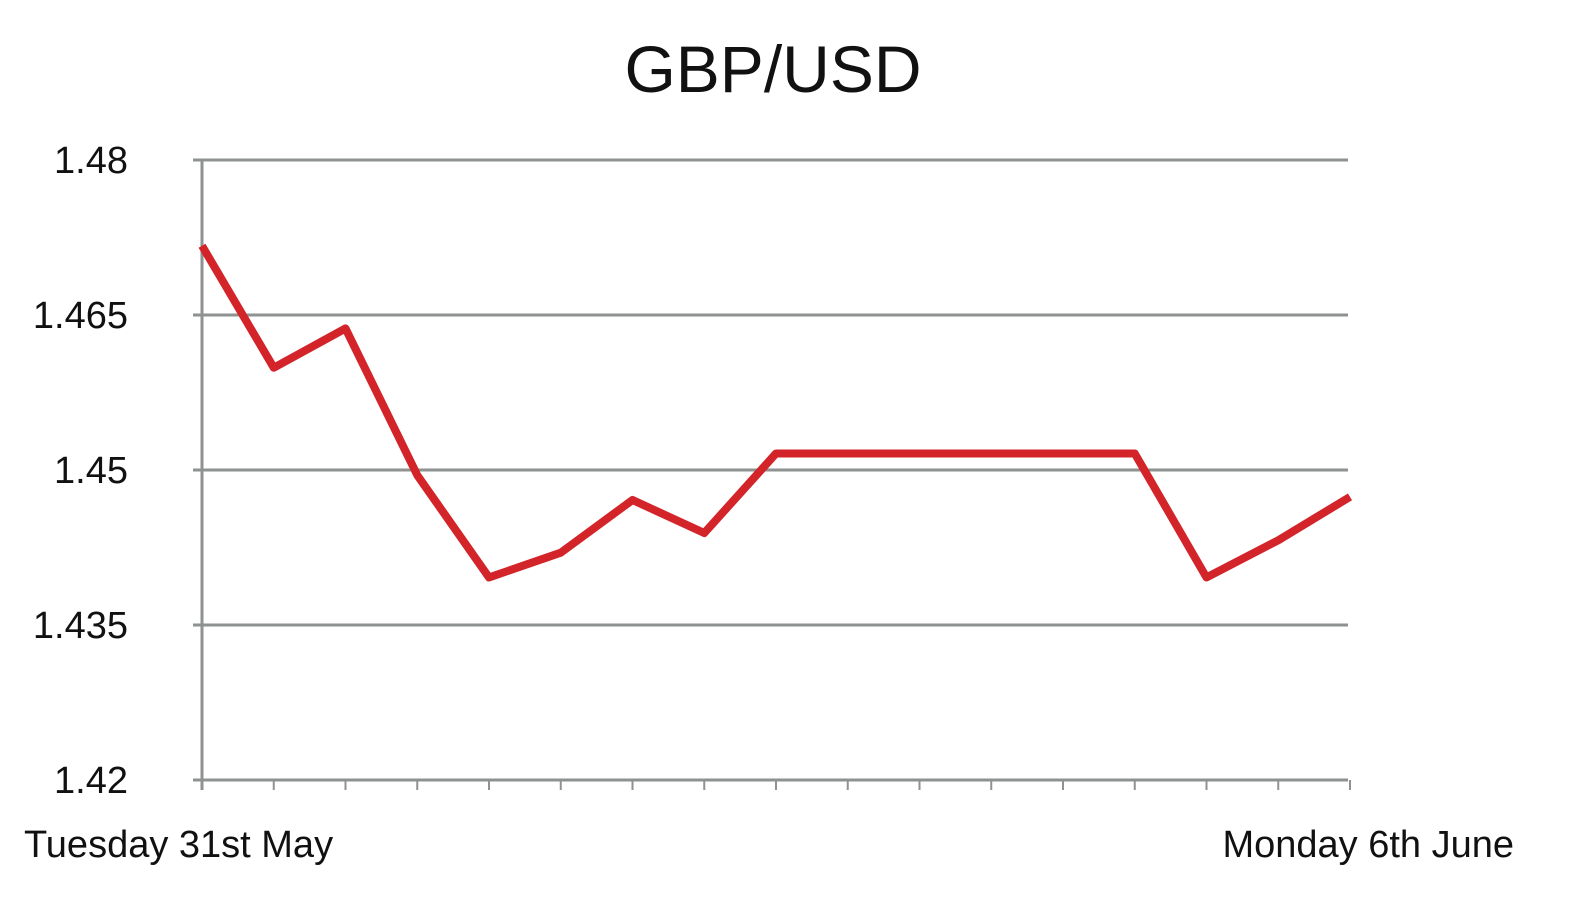 This screenshot has height=917, width=1582. Describe the element at coordinates (772, 69) in the screenshot. I see `chart-title: GBP/USD` at that location.